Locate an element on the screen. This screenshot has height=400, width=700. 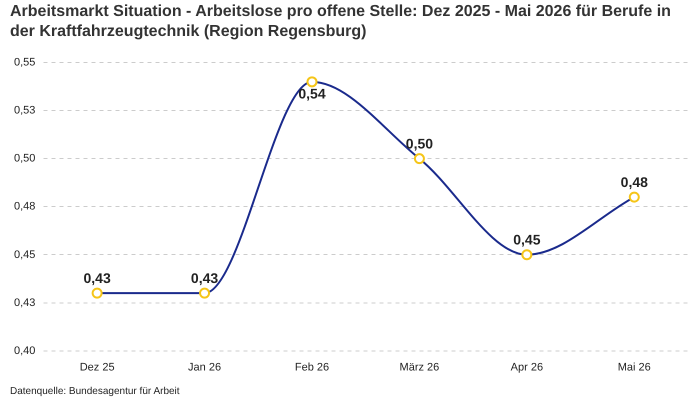
text: Datenquelle: Bundesagentur für Arbeit is located at coordinates (95, 391).